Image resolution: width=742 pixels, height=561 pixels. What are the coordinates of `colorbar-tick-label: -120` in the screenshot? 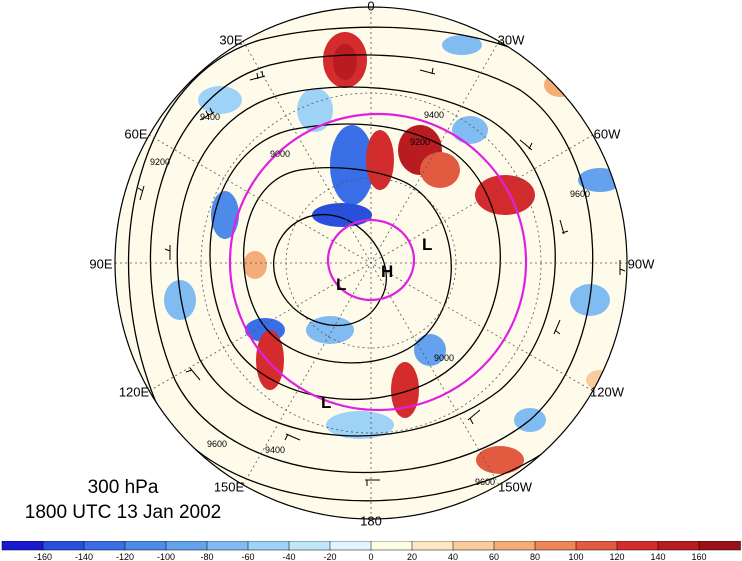 It's located at (125, 556).